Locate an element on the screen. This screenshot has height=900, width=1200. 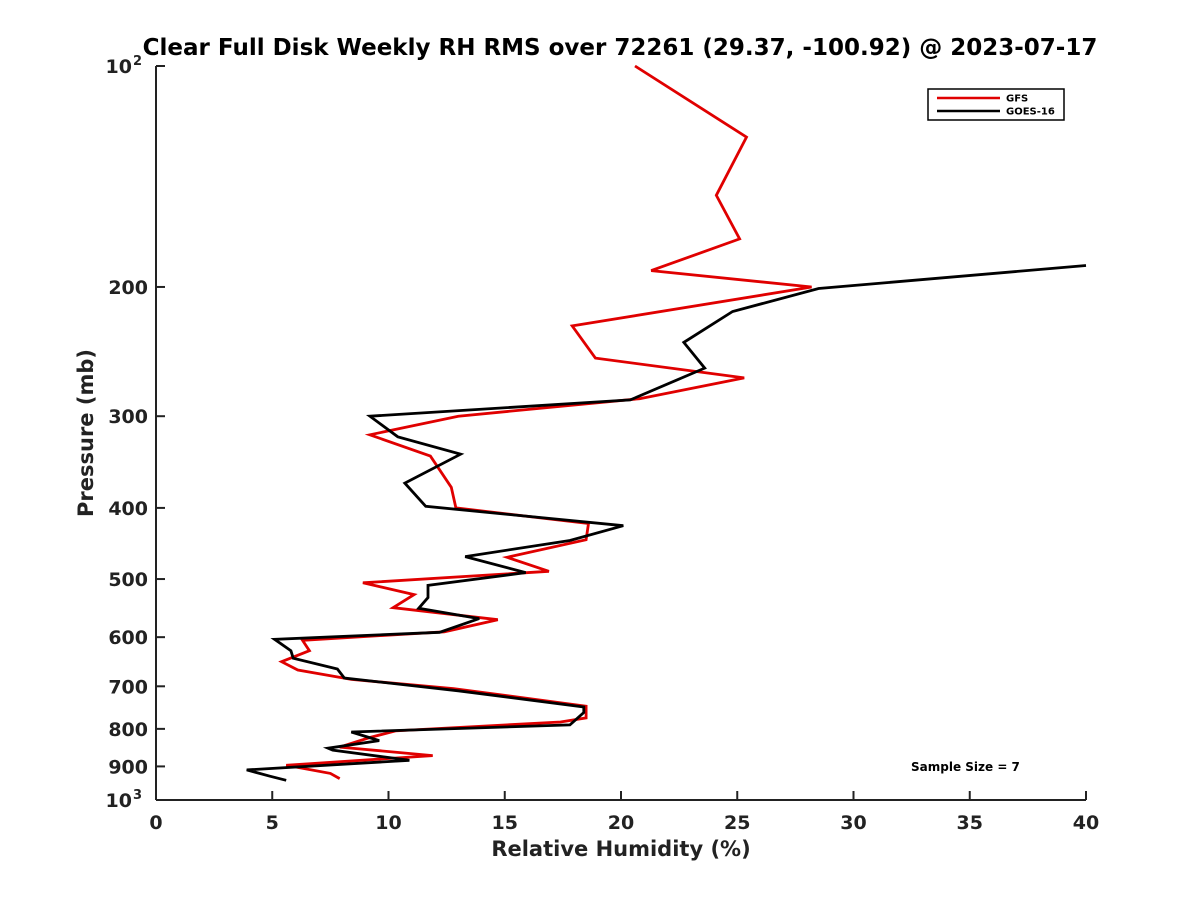
legend-gfs-label: GFS is located at coordinates (1017, 99).